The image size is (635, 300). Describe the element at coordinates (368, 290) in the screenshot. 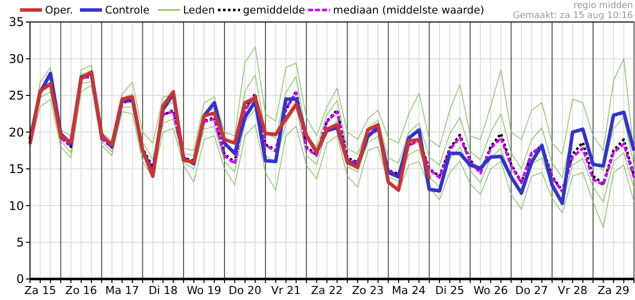

I see `x-tick-label: Zo 23` at that location.